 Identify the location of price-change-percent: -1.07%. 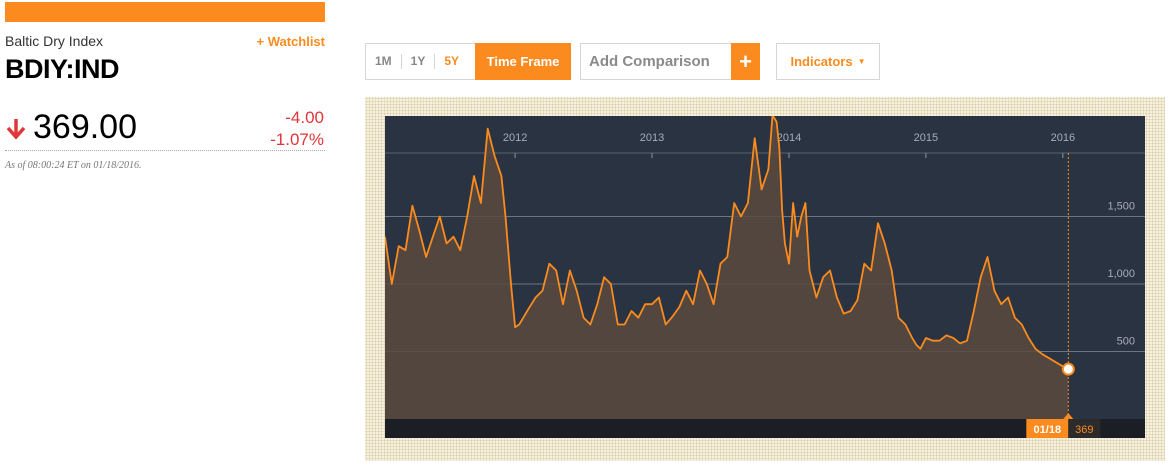
(297, 139).